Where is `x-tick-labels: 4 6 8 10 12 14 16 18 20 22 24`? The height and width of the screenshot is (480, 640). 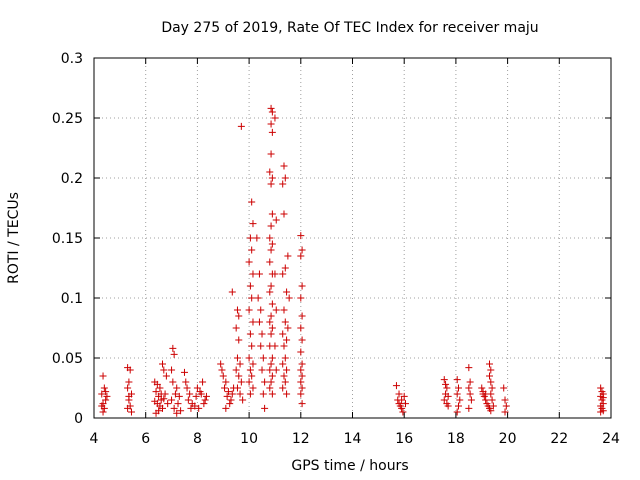
x-tick-labels: 4 6 8 10 12 14 16 18 20 22 24 is located at coordinates (355, 439).